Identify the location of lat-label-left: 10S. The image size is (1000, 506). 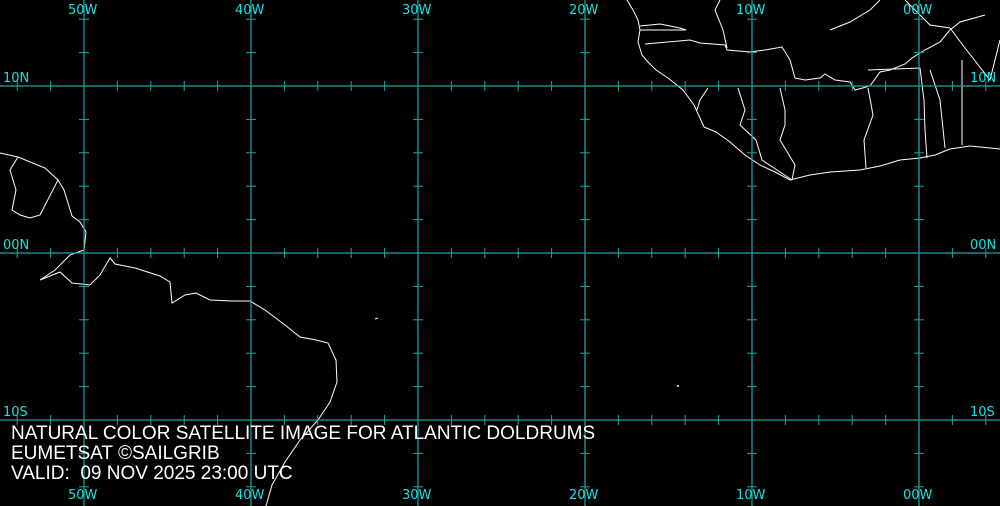
(15, 412).